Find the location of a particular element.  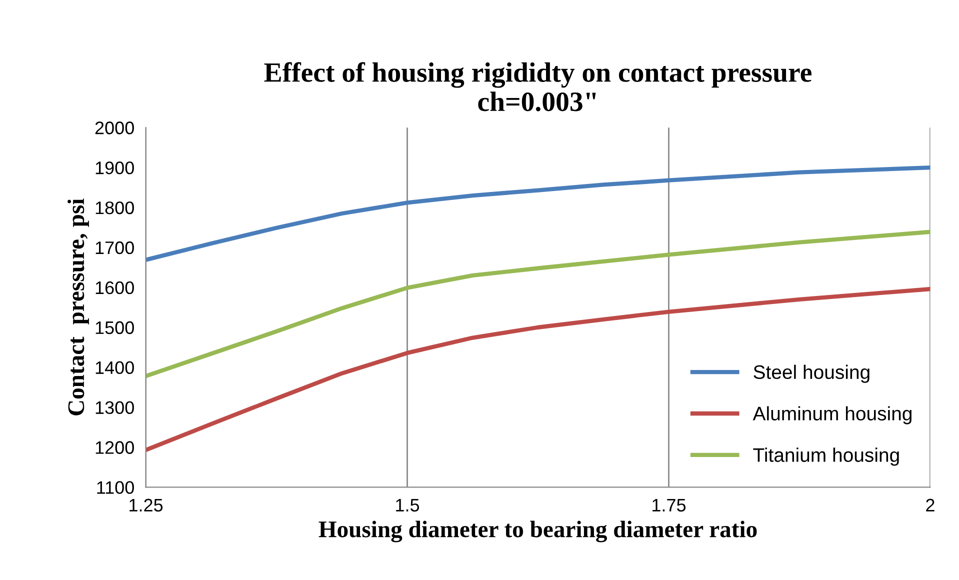

x-tick-label: 1.5 is located at coordinates (408, 505).